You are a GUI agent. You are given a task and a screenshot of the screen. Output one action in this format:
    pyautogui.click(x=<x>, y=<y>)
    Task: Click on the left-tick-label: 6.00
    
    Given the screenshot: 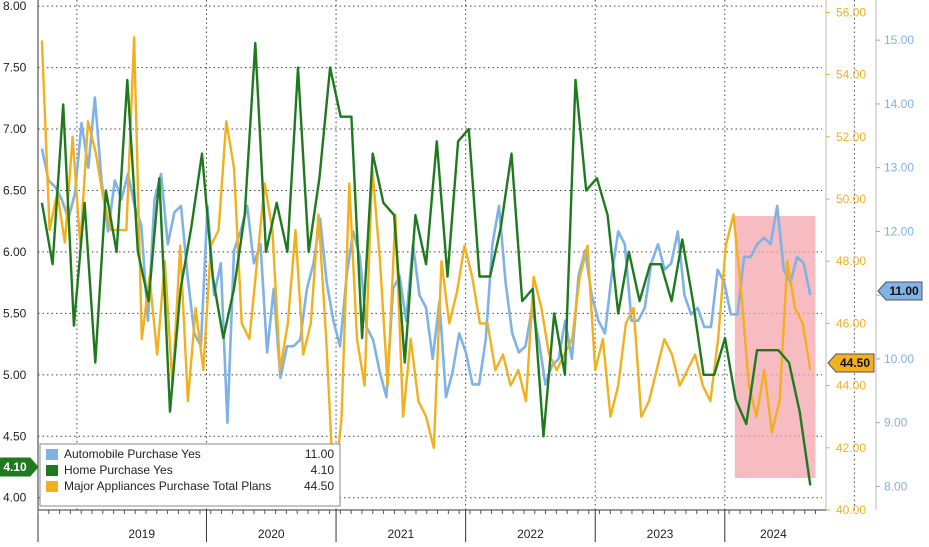 What is the action you would take?
    pyautogui.click(x=15, y=252)
    